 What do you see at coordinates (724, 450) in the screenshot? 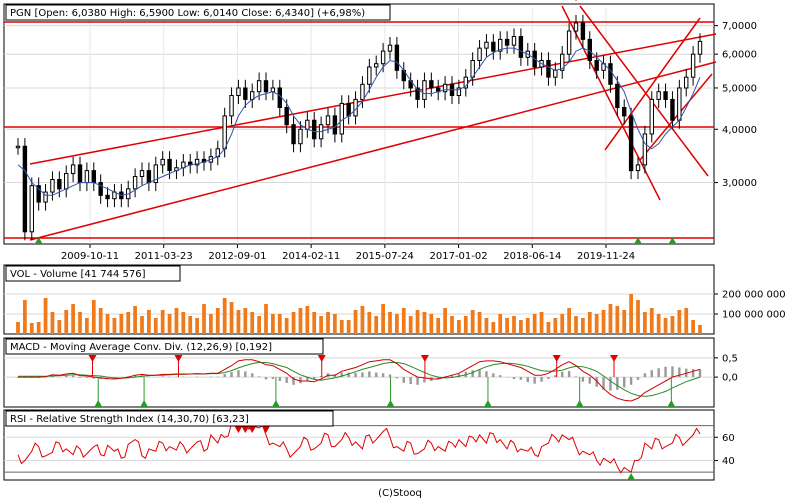
I see `rsi-y-ticks: 60 40` at bounding box center [724, 450].